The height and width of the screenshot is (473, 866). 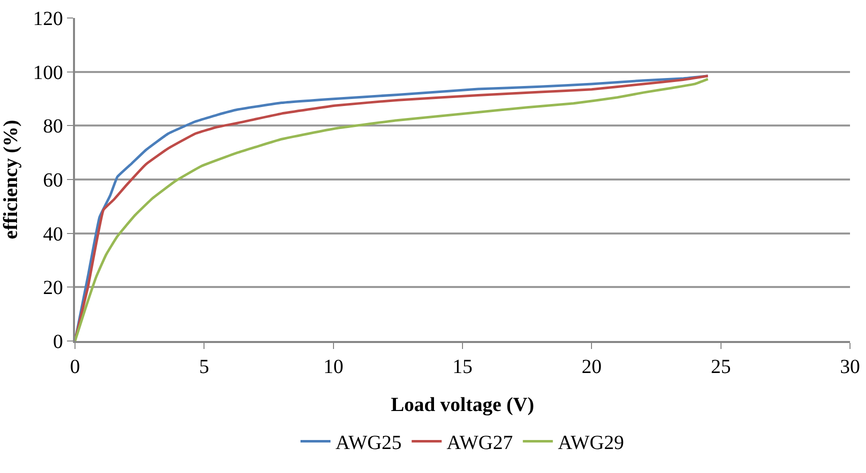 I want to click on x-tick-label: 5, so click(x=204, y=367).